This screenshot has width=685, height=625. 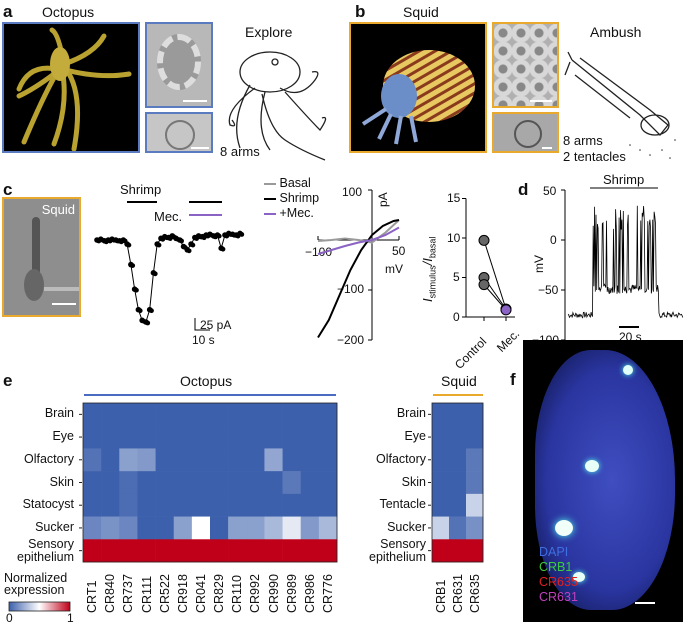 I want to click on iv-ytick-minus200: −200, so click(x=351, y=340).